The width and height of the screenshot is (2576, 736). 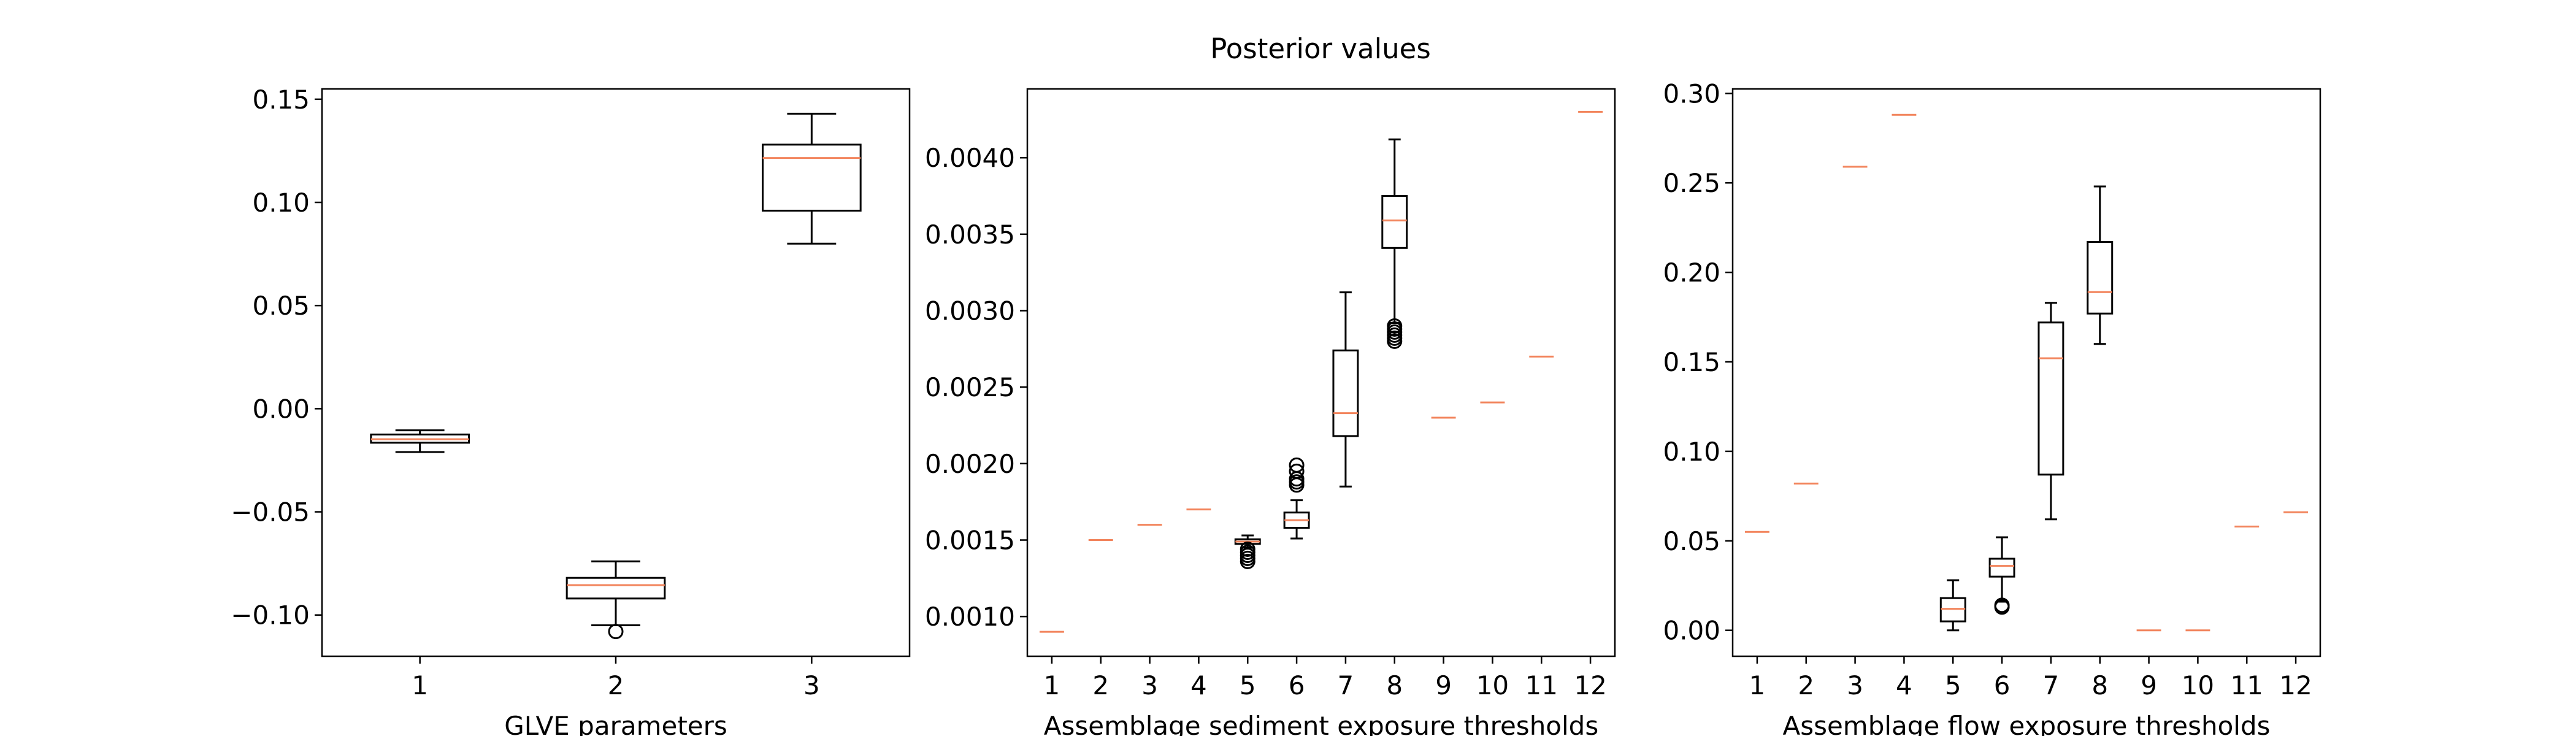 I want to click on y-tick-label: 0.0040, so click(x=970, y=158).